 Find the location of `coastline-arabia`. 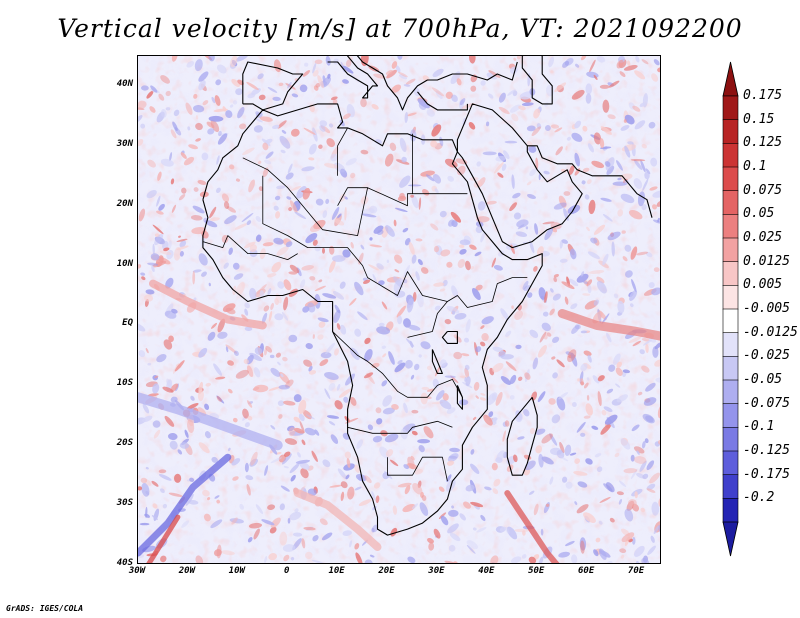

coastline-arabia is located at coordinates (519, 176).